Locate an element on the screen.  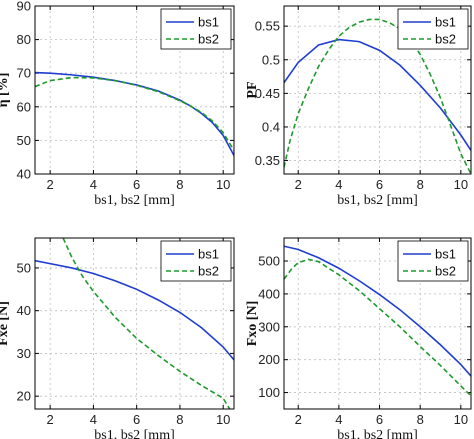
y-tick-label: 0.45 is located at coordinates (267, 93).